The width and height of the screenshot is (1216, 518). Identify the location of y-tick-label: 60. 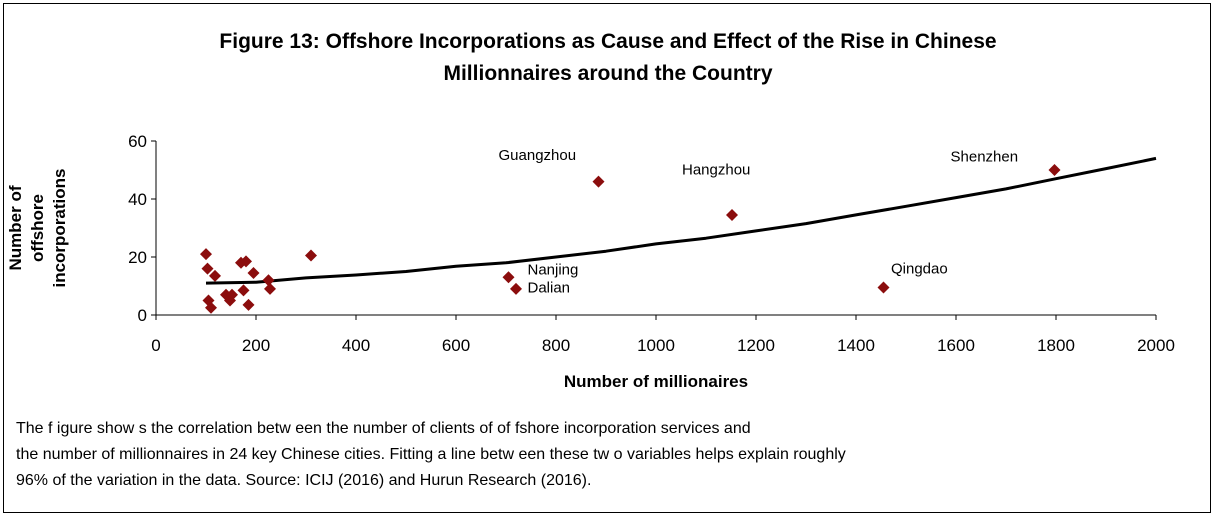
(137, 141).